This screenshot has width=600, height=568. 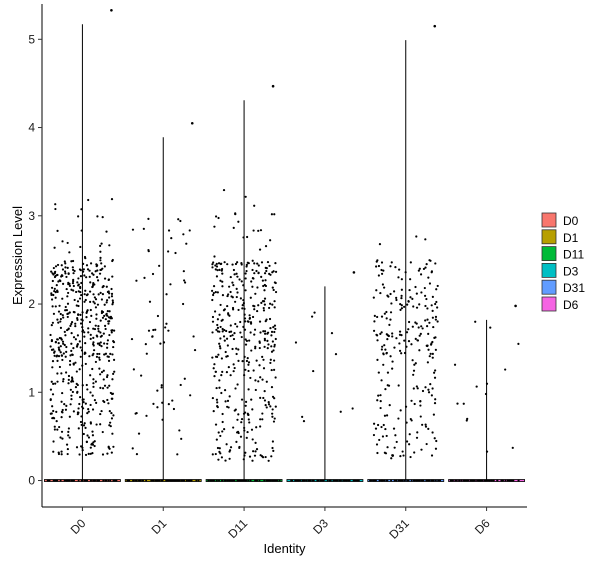 I want to click on y-tick-label: 4, so click(x=31, y=128).